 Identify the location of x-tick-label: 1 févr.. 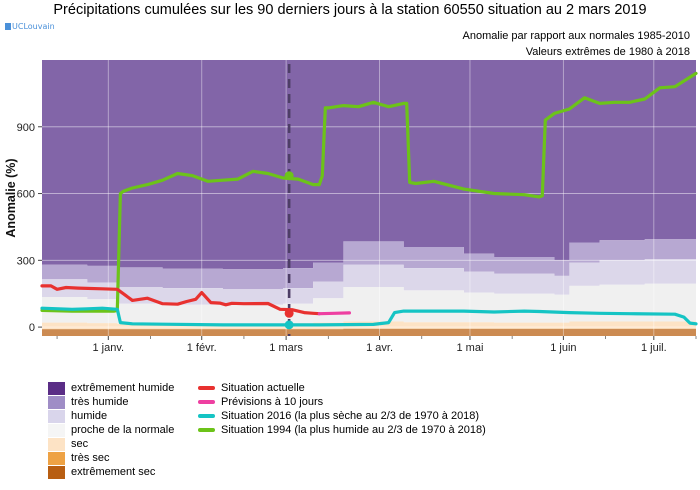
(202, 348).